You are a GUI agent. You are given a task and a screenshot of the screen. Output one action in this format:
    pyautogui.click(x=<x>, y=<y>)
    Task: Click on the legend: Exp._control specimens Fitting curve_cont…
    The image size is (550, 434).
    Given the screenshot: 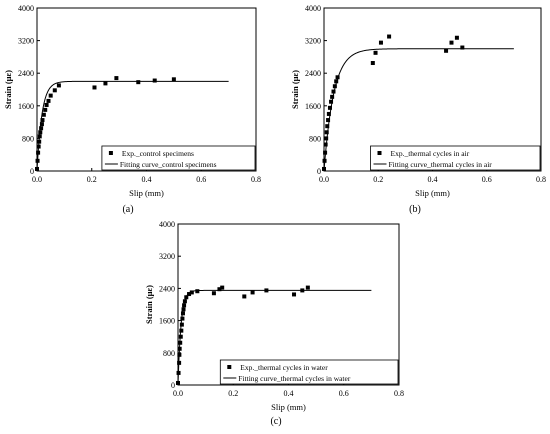 What is the action you would take?
    pyautogui.click(x=178, y=158)
    